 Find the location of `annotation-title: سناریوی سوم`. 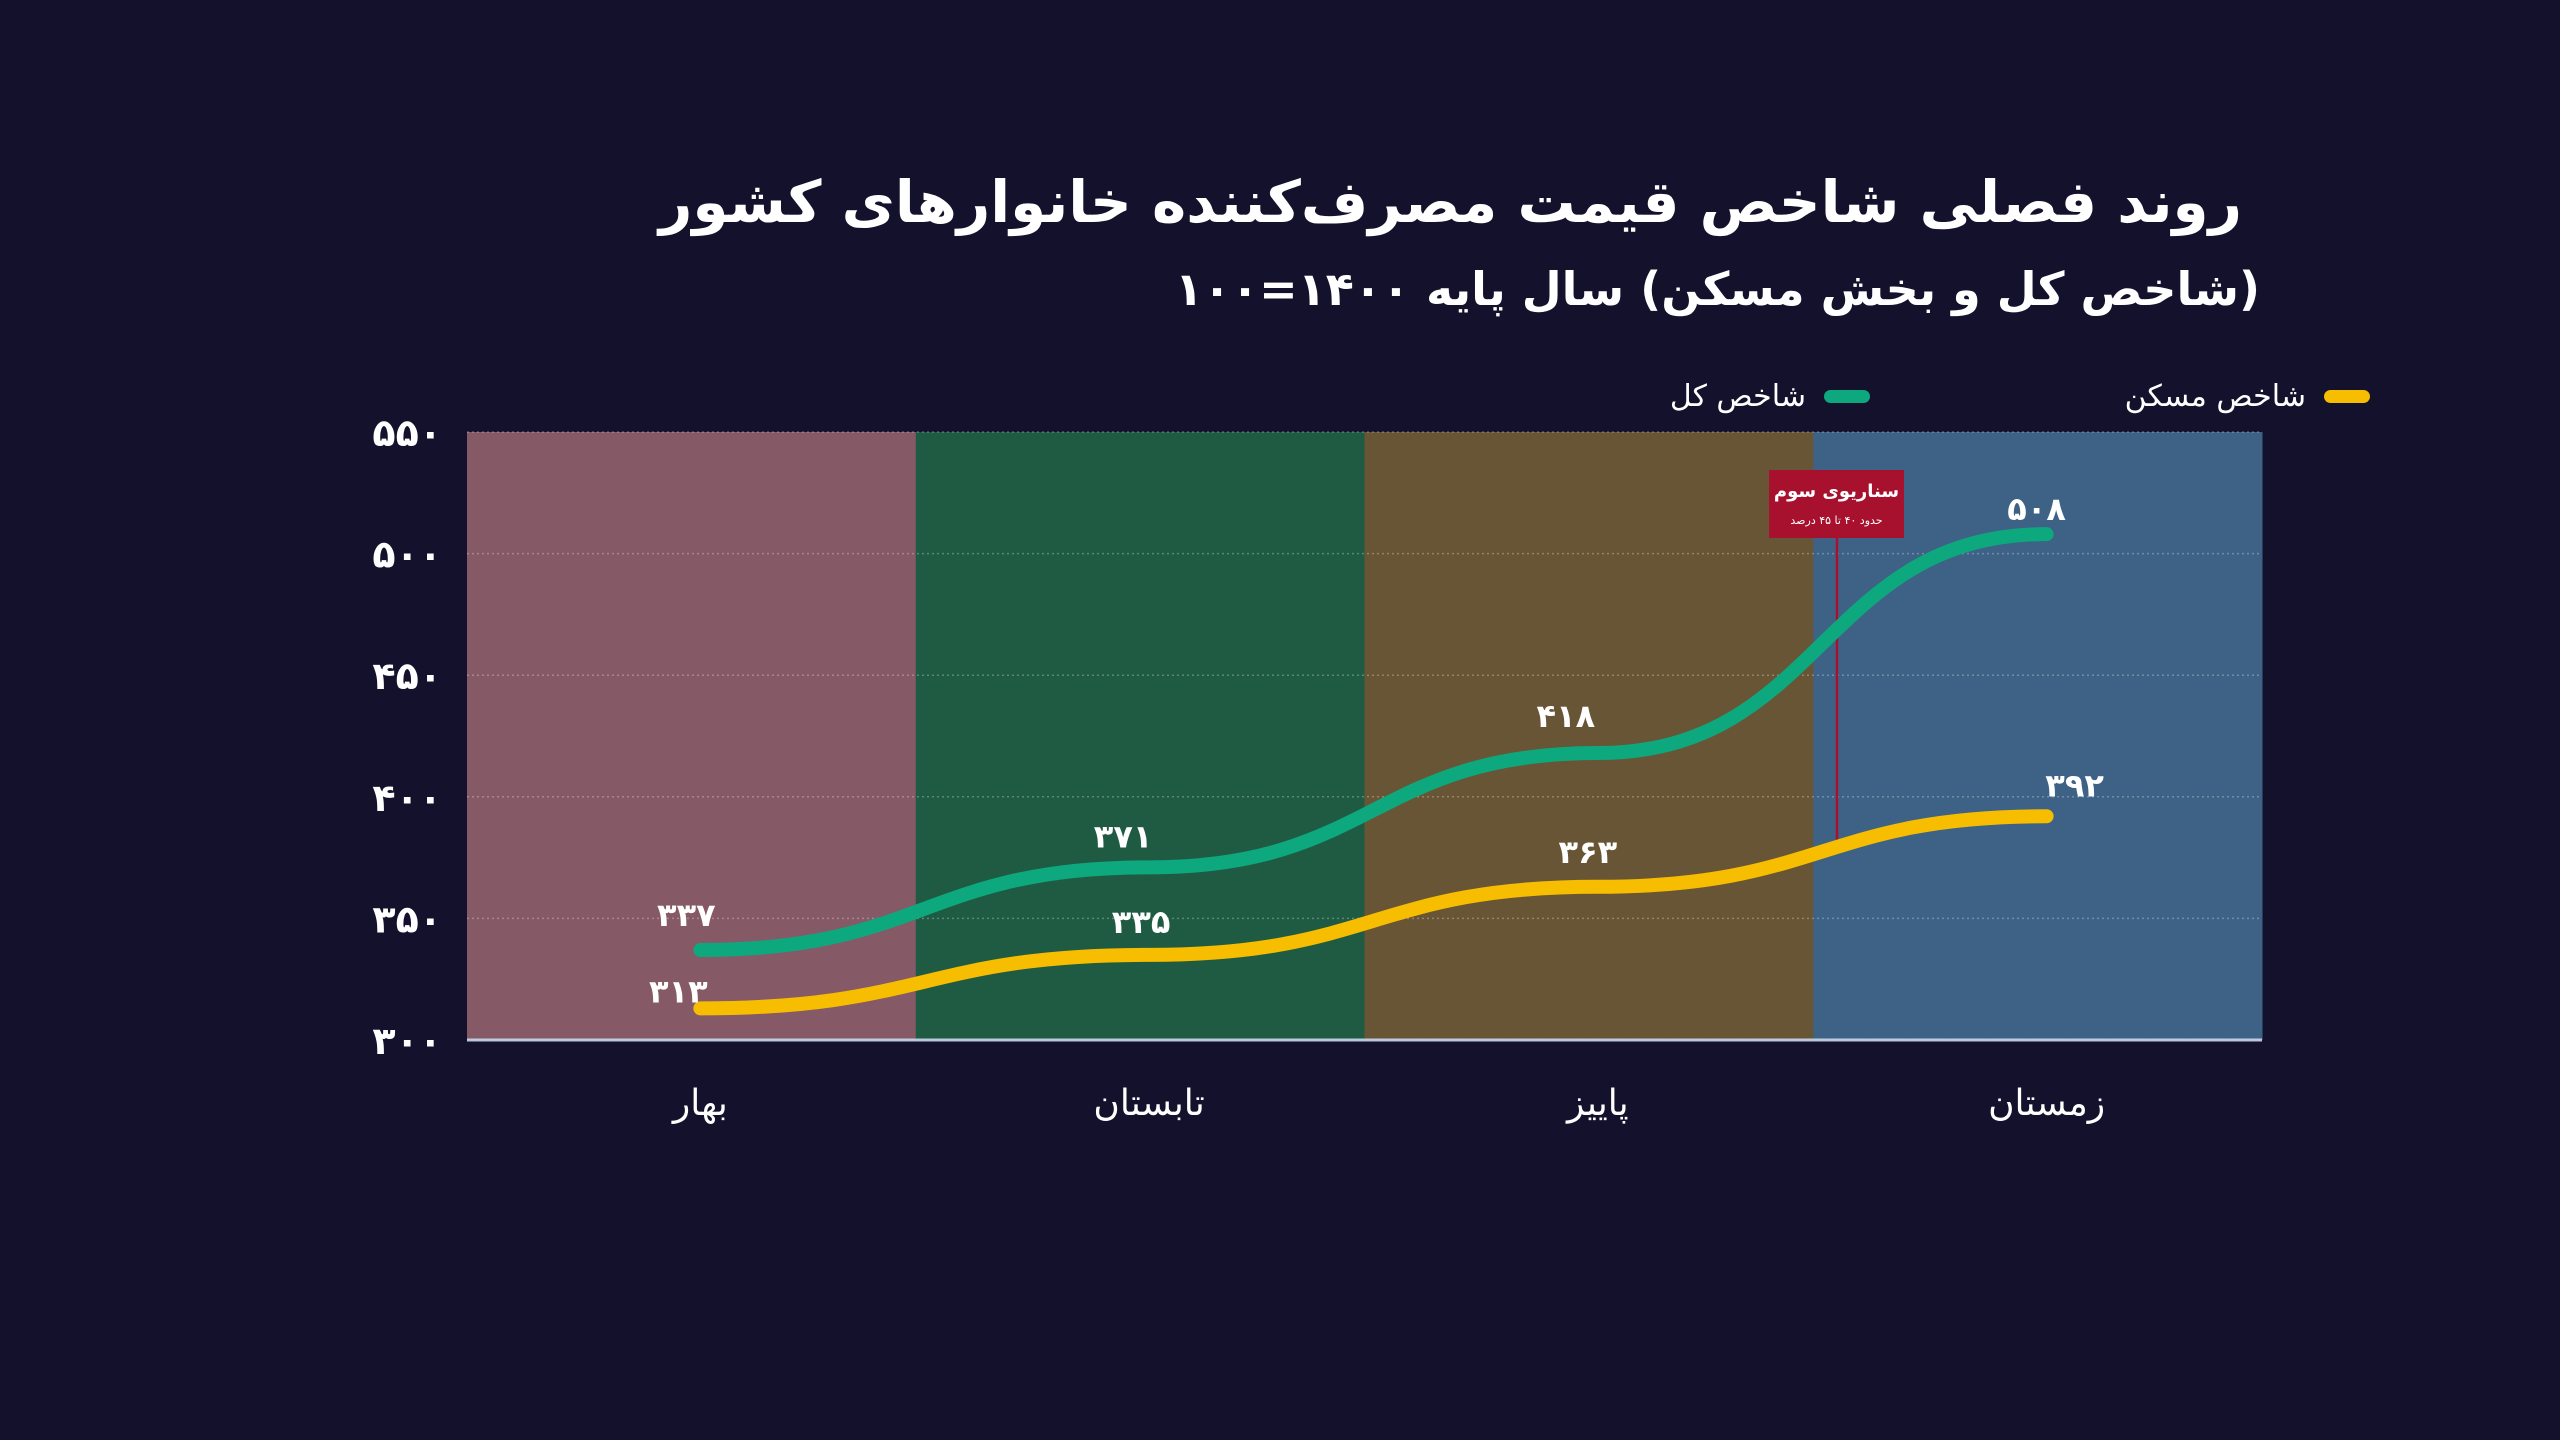

annotation-title: سناریوی سوم is located at coordinates (1836, 491).